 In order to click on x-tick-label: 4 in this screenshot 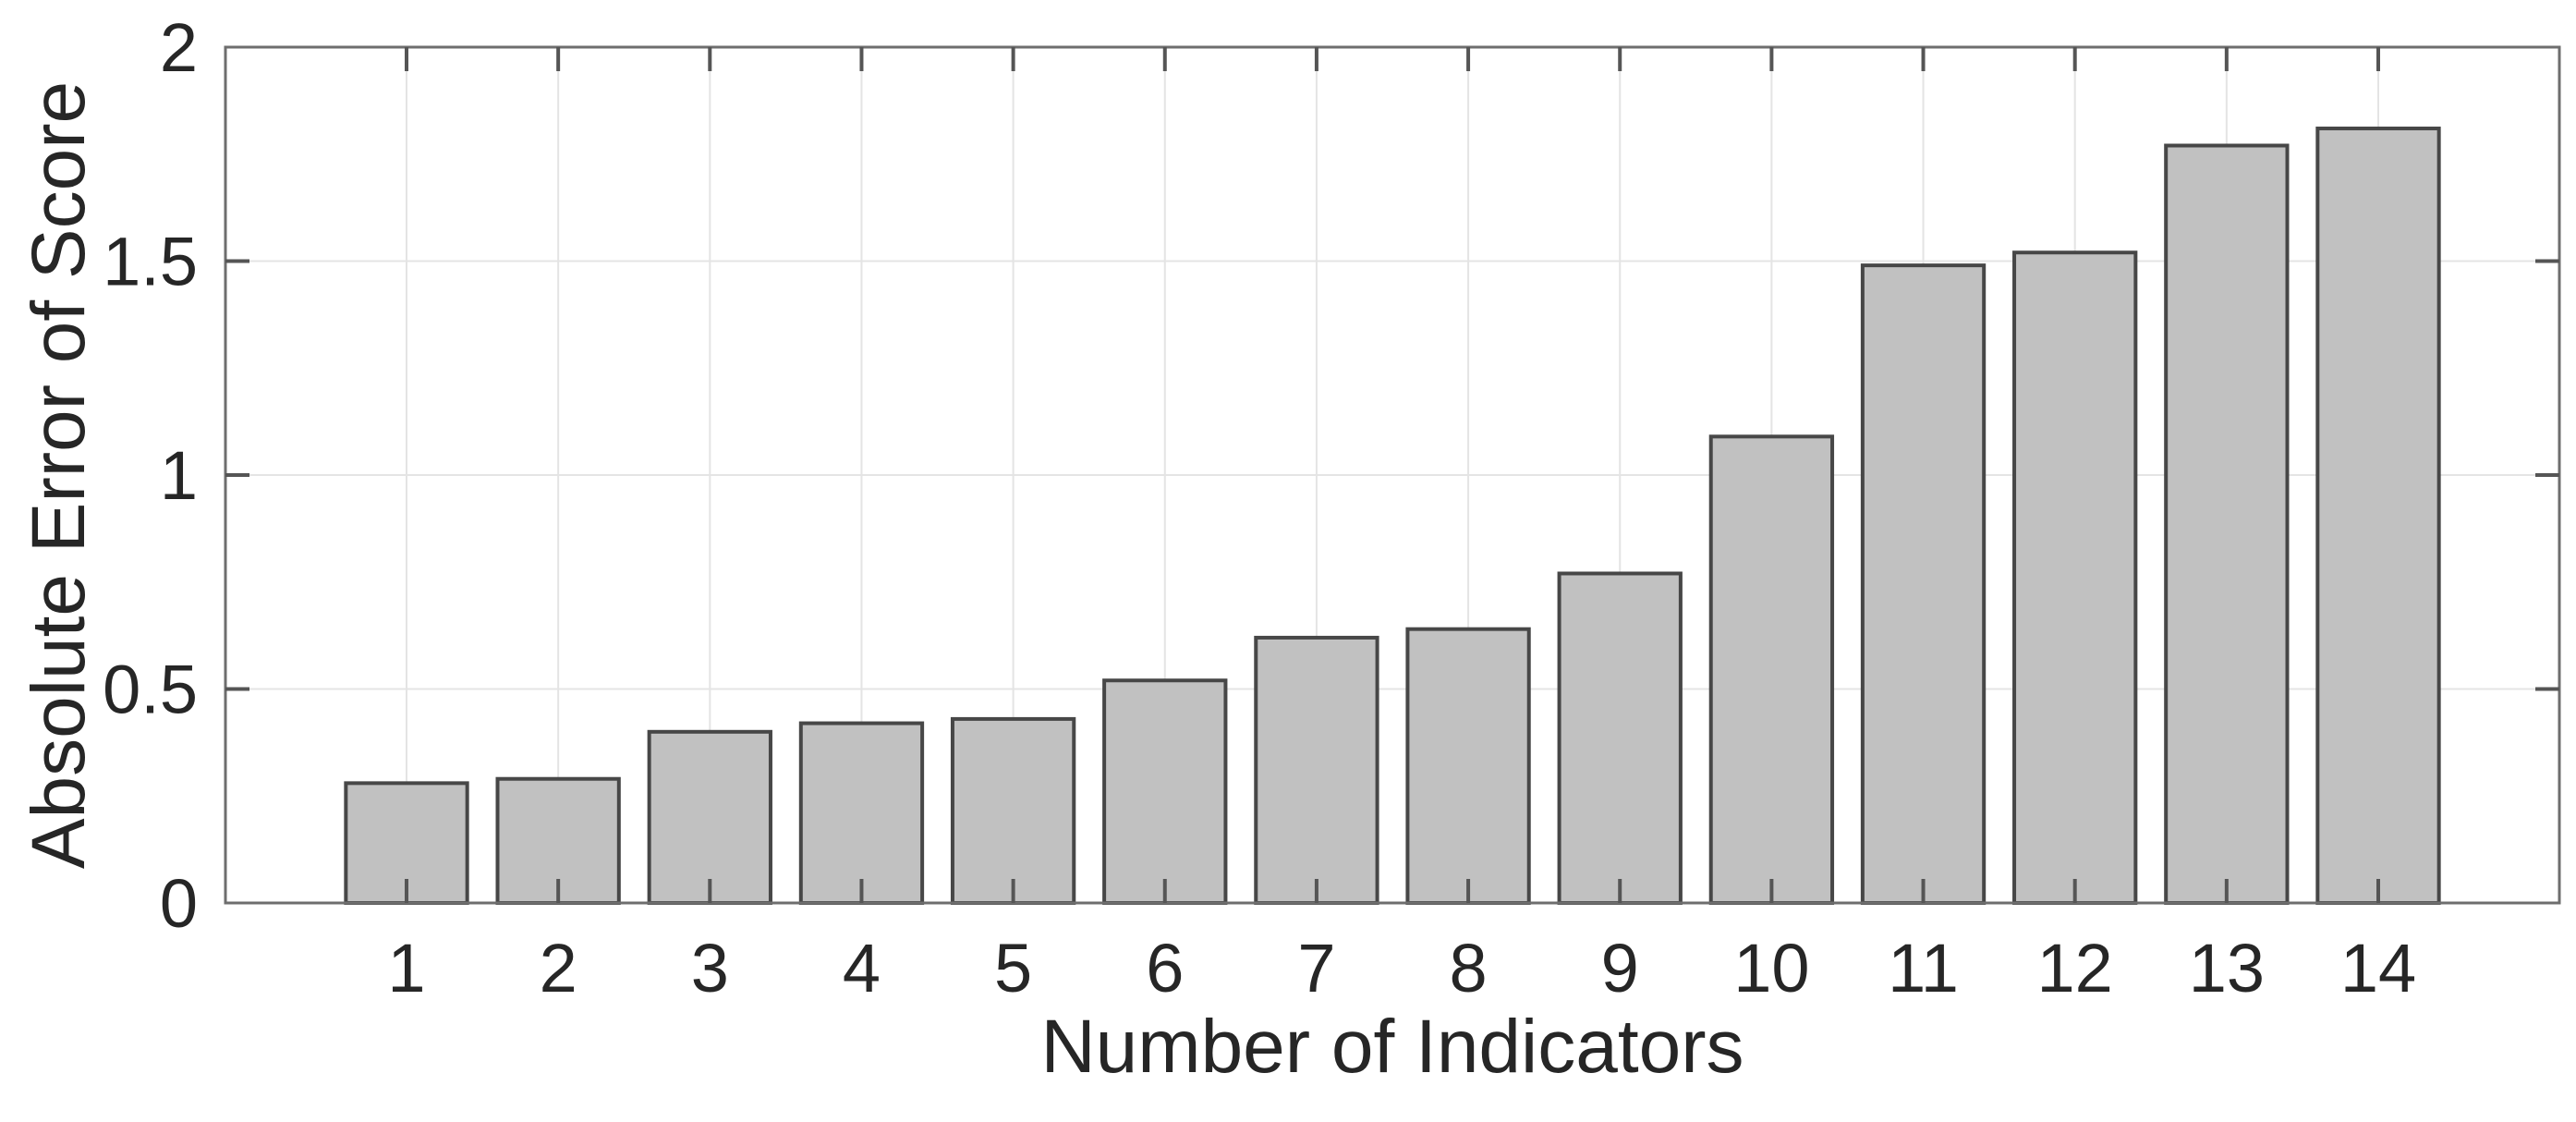, I will do `click(862, 968)`.